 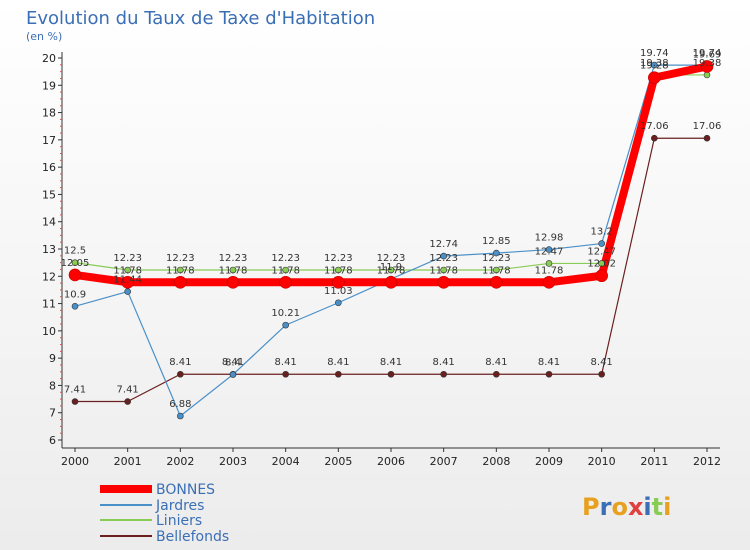 I want to click on x-tick-label: 2009, so click(x=549, y=461).